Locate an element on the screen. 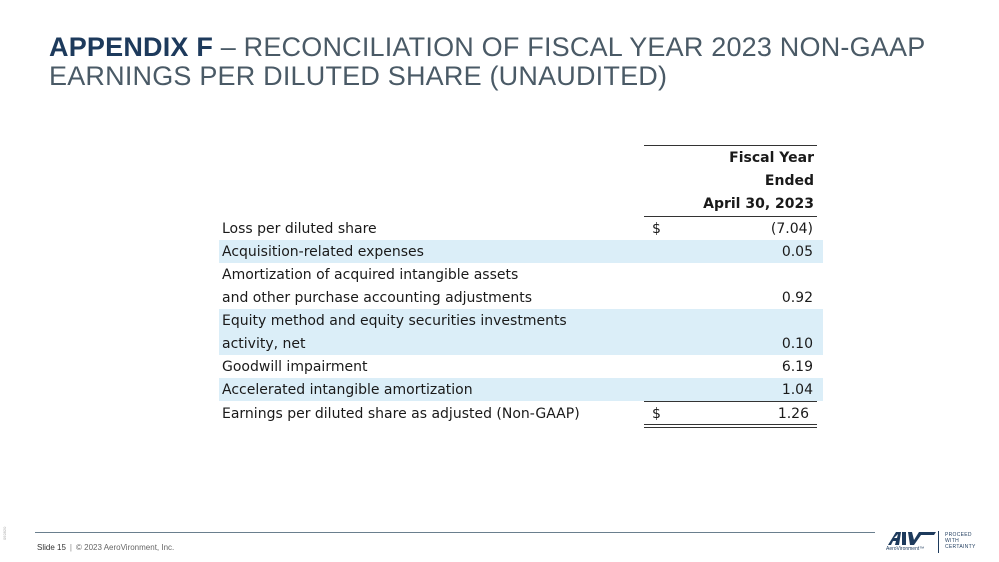  row-value: 1.26 is located at coordinates (793, 413).